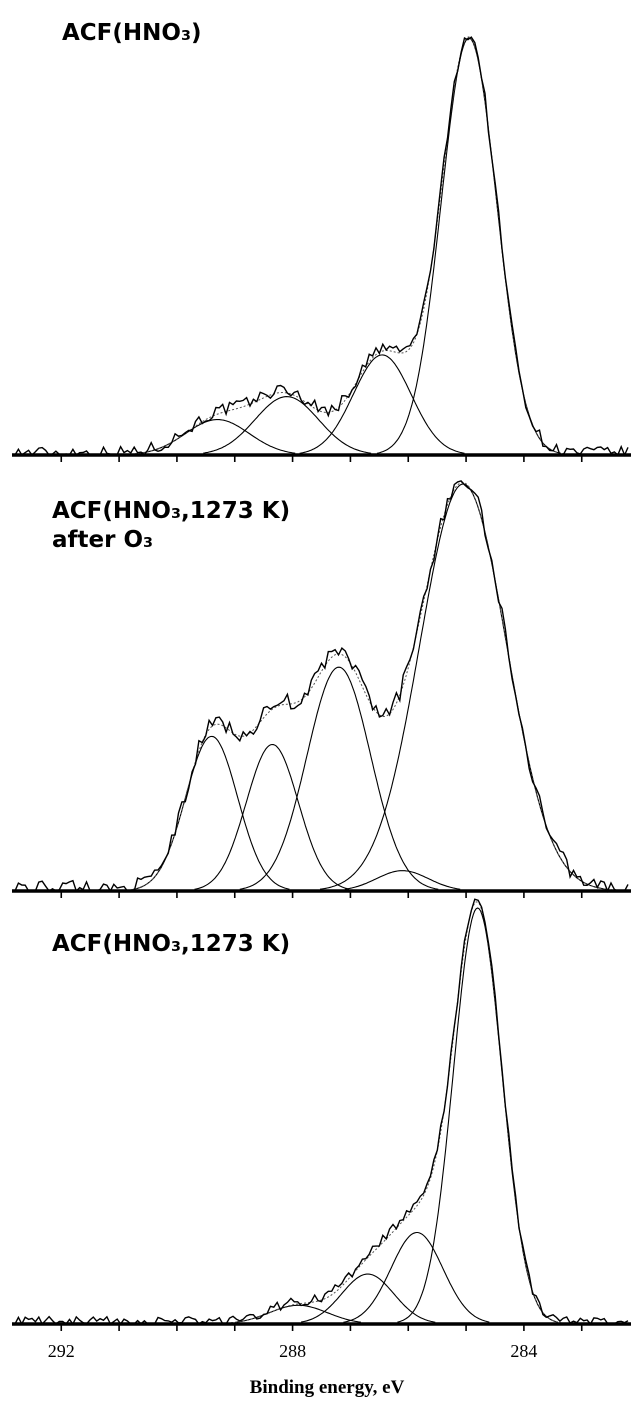 Image resolution: width=631 pixels, height=1407 pixels. What do you see at coordinates (327, 1387) in the screenshot?
I see `x-axis-title: Binding energy, eV` at bounding box center [327, 1387].